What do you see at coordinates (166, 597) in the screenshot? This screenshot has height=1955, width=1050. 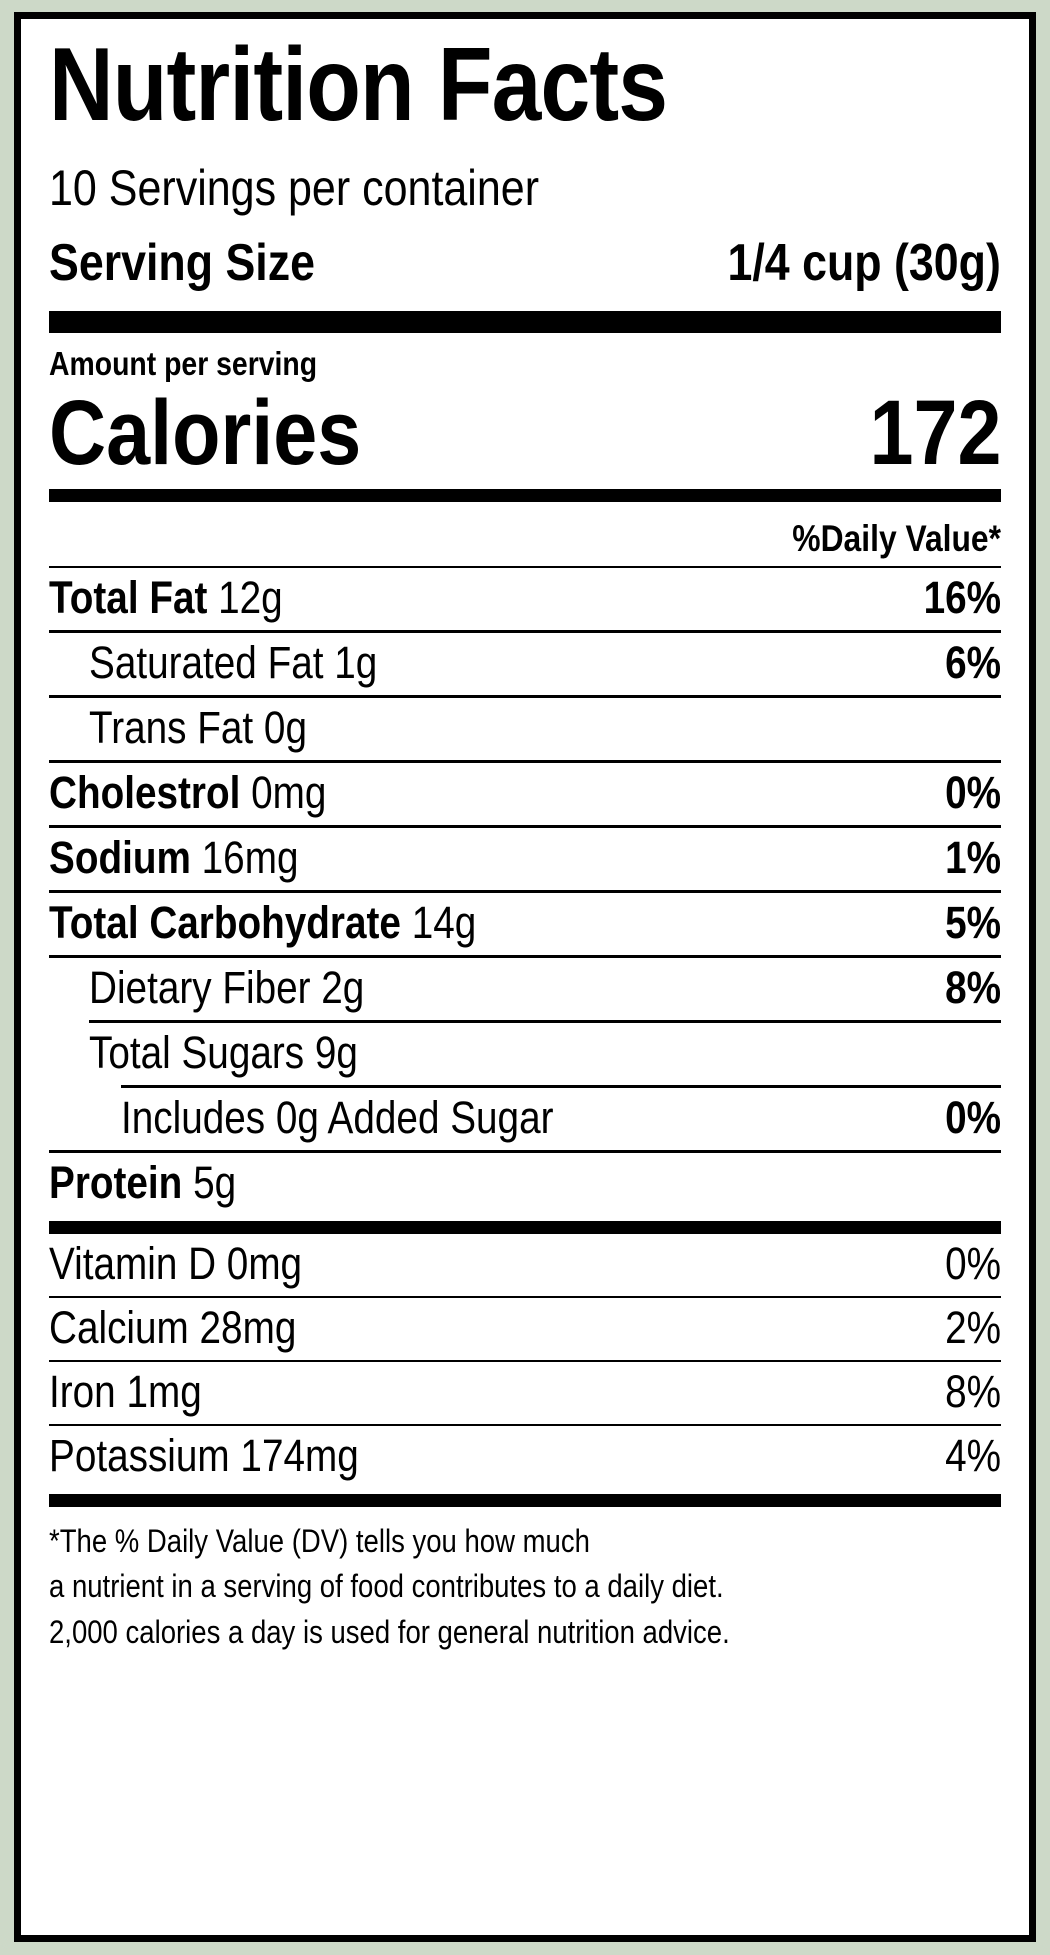 I see `nutrient-name: Total Fat 12g` at bounding box center [166, 597].